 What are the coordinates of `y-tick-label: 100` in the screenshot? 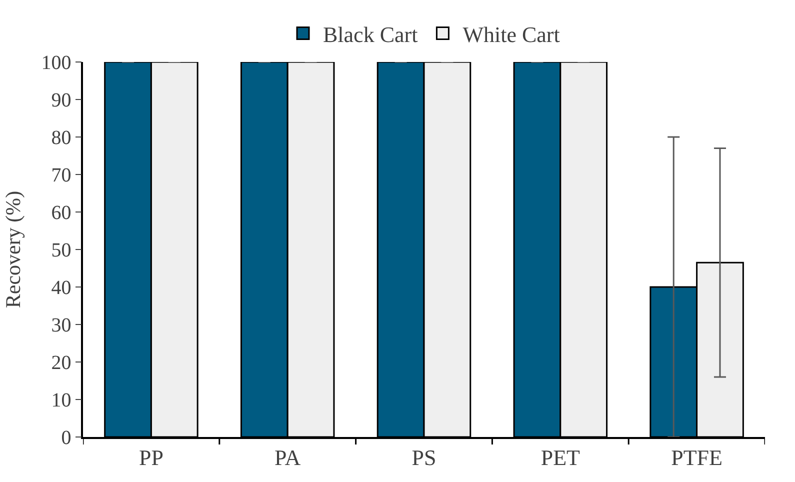 It's located at (56, 63).